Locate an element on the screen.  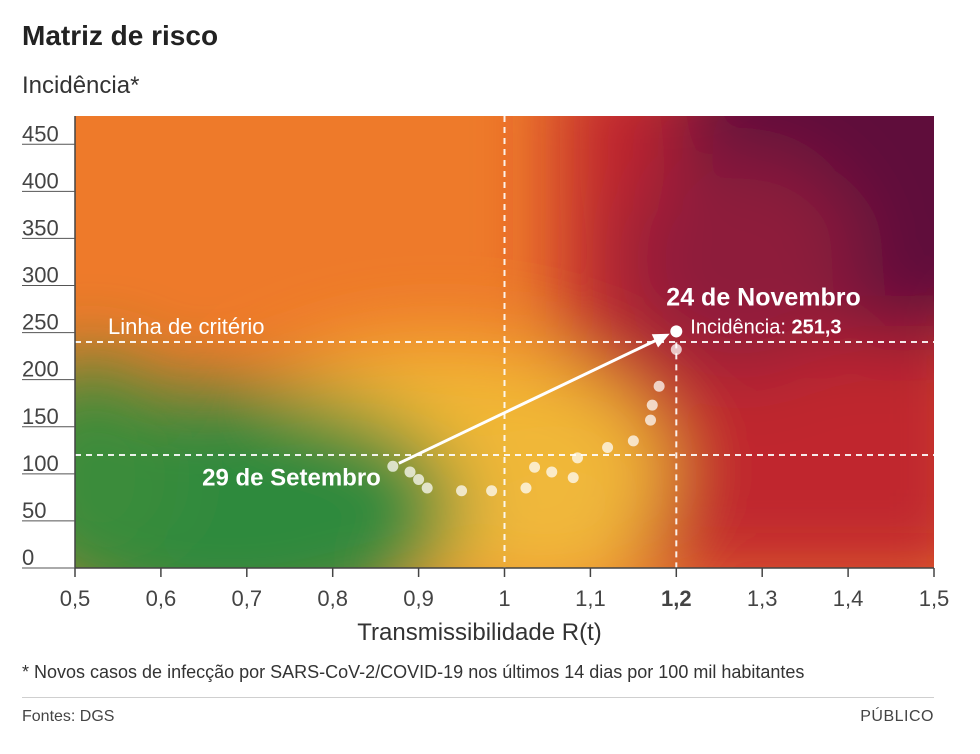
end-incidence-label: Incidência: 251,3 is located at coordinates (765, 327).